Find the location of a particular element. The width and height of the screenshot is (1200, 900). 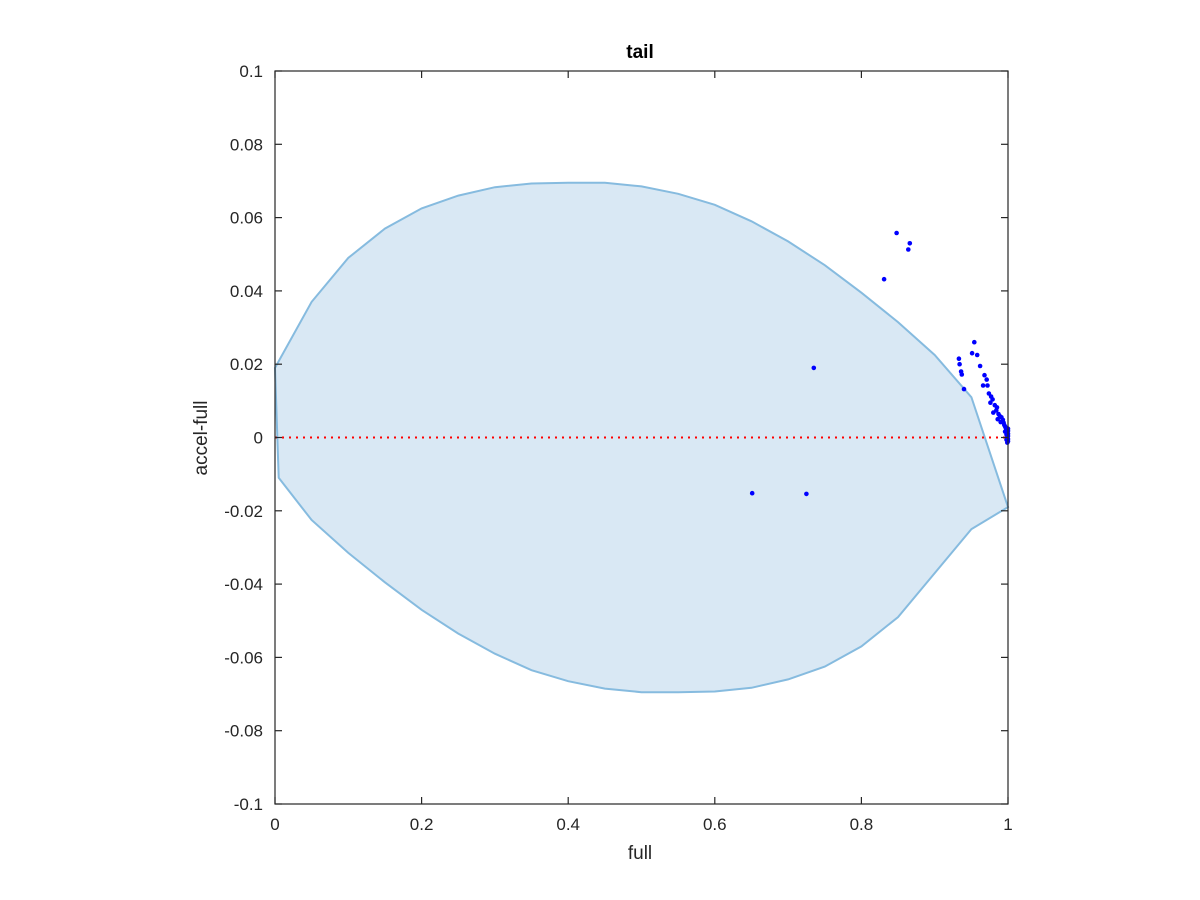

y-tick-label: -0.04 is located at coordinates (243, 584).